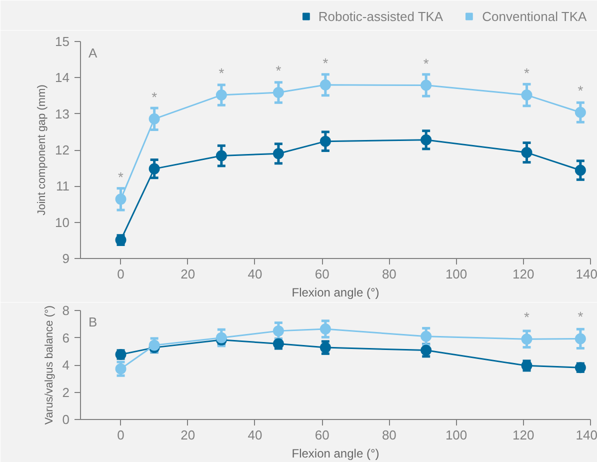 The height and width of the screenshot is (462, 597). I want to click on y-axis-title: Varus/valgus balance (°), so click(49, 365).